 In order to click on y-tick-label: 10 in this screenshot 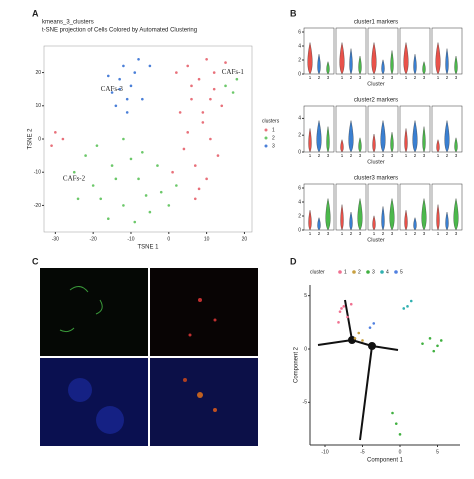, I will do `click(38, 106)`.